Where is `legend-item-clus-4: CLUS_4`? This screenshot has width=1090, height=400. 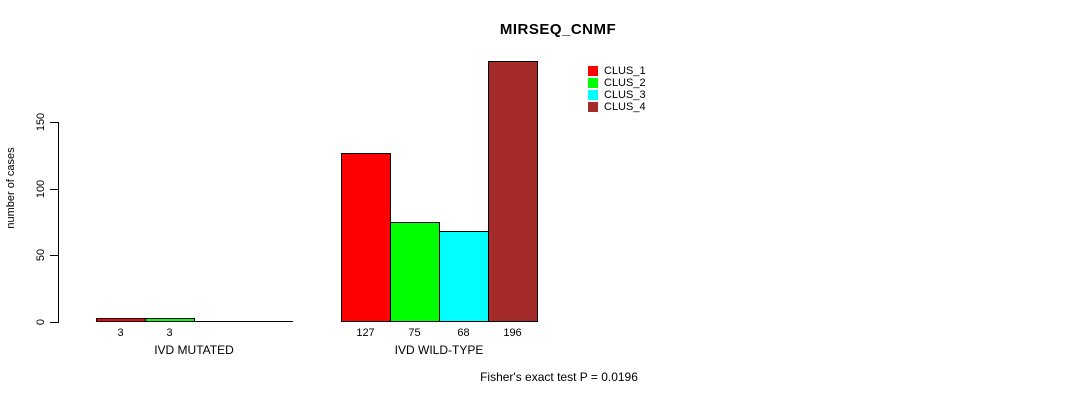 legend-item-clus-4: CLUS_4 is located at coordinates (617, 107).